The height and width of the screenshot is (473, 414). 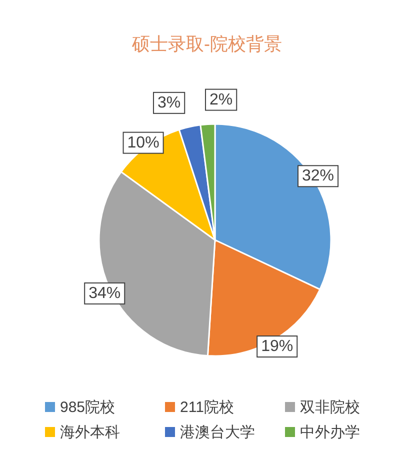 What do you see at coordinates (90, 432) in the screenshot?
I see `legend-label: 海外本科` at bounding box center [90, 432].